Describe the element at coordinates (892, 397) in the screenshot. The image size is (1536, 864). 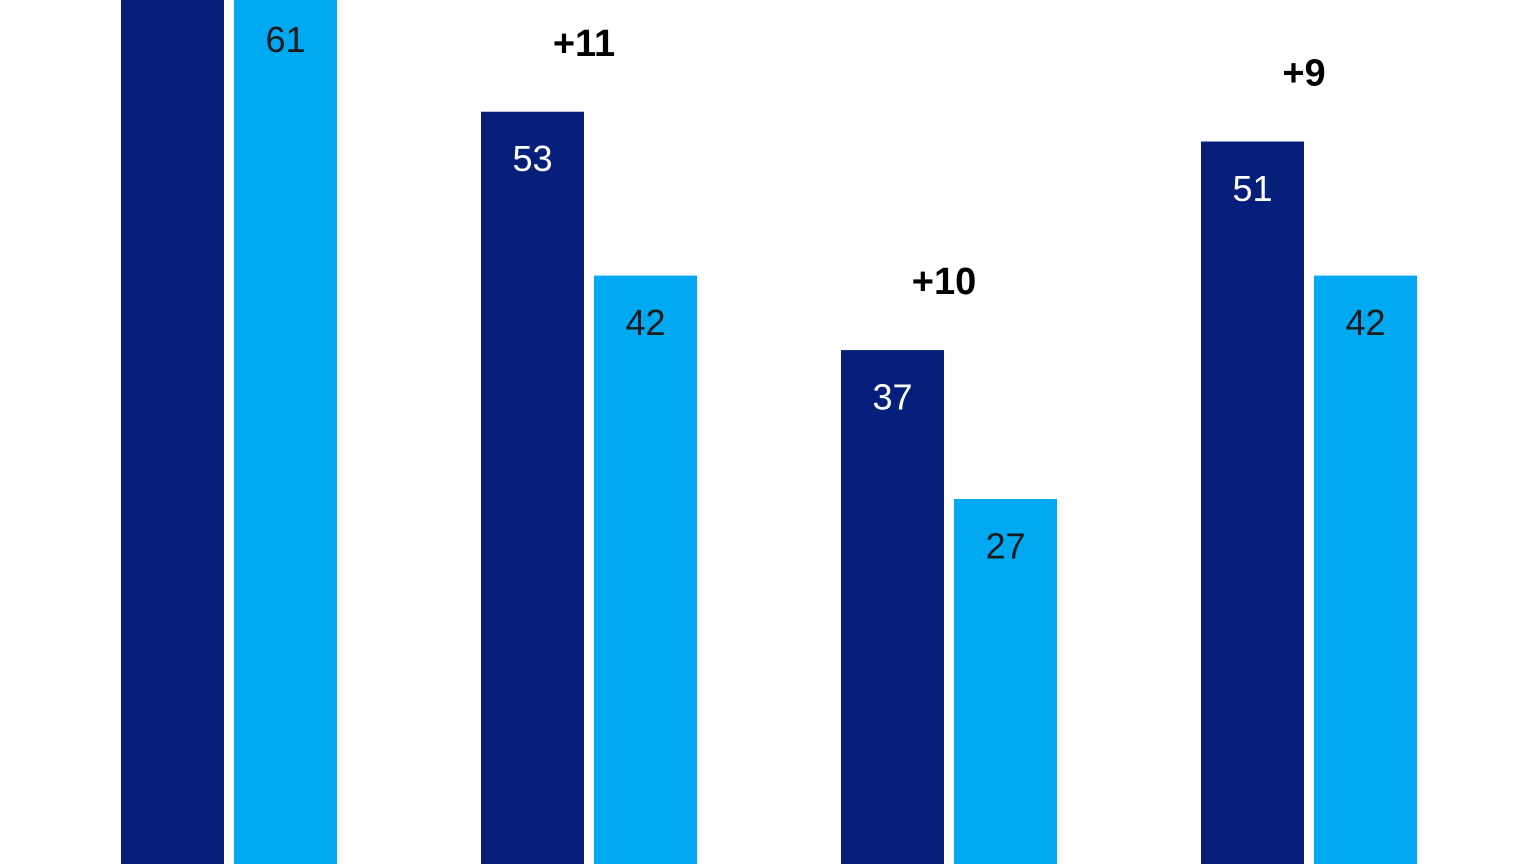
I see `value-label: 37` at that location.